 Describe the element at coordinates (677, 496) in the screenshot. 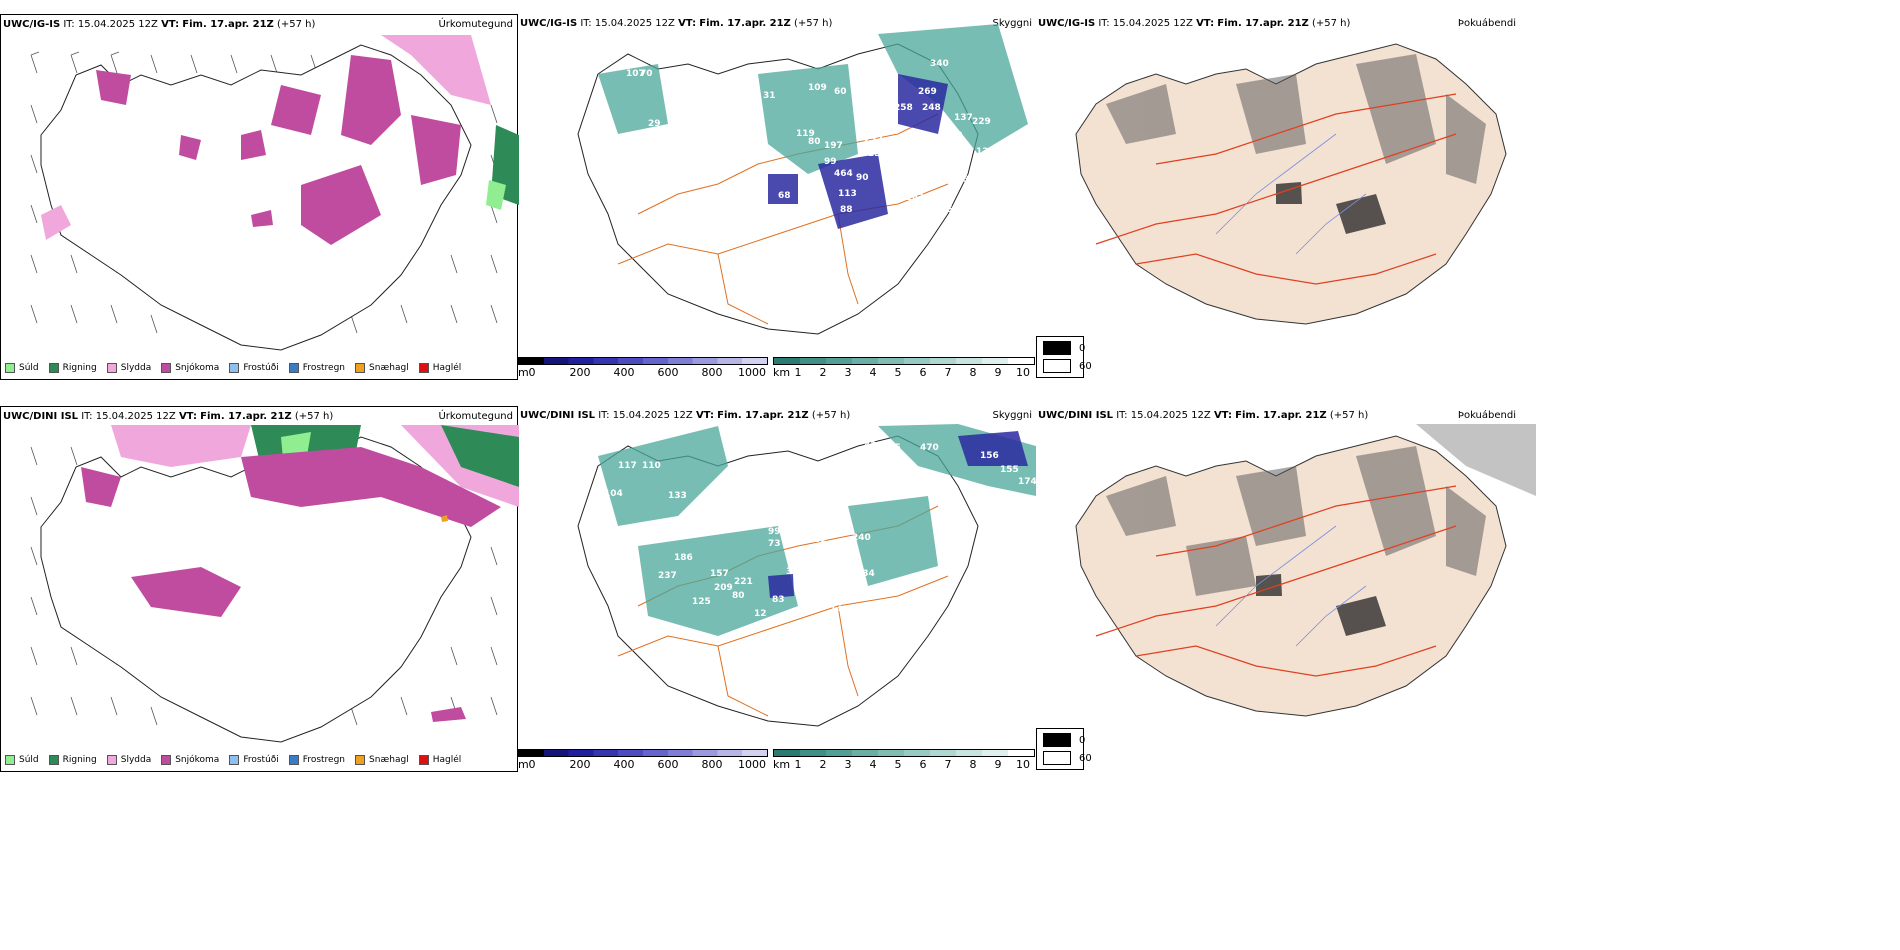

I see `cloud-label: 133` at that location.